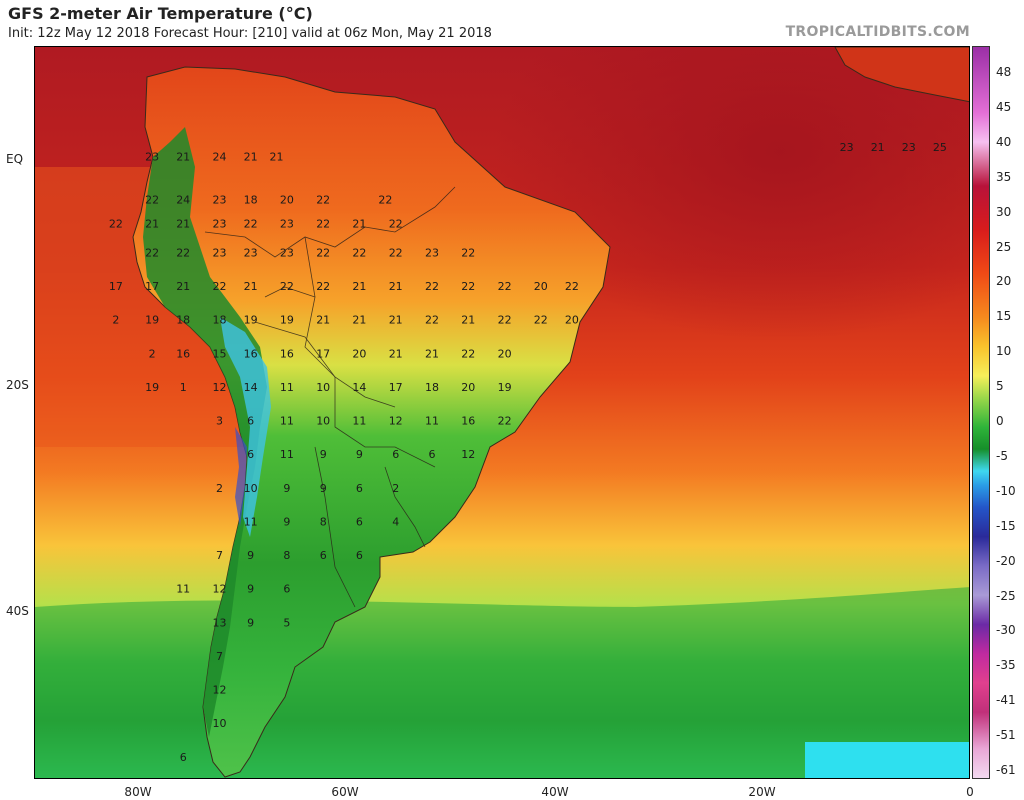 Image resolution: width=1024 pixels, height=800 pixels. Describe the element at coordinates (1004, 176) in the screenshot. I see `colorbar-tick-label: 35` at that location.